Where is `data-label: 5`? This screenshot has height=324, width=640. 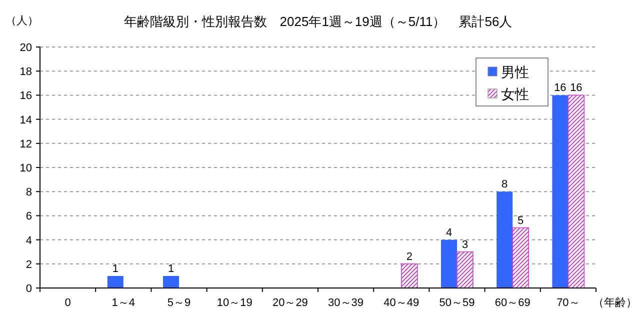
data-label: 5 is located at coordinates (521, 220).